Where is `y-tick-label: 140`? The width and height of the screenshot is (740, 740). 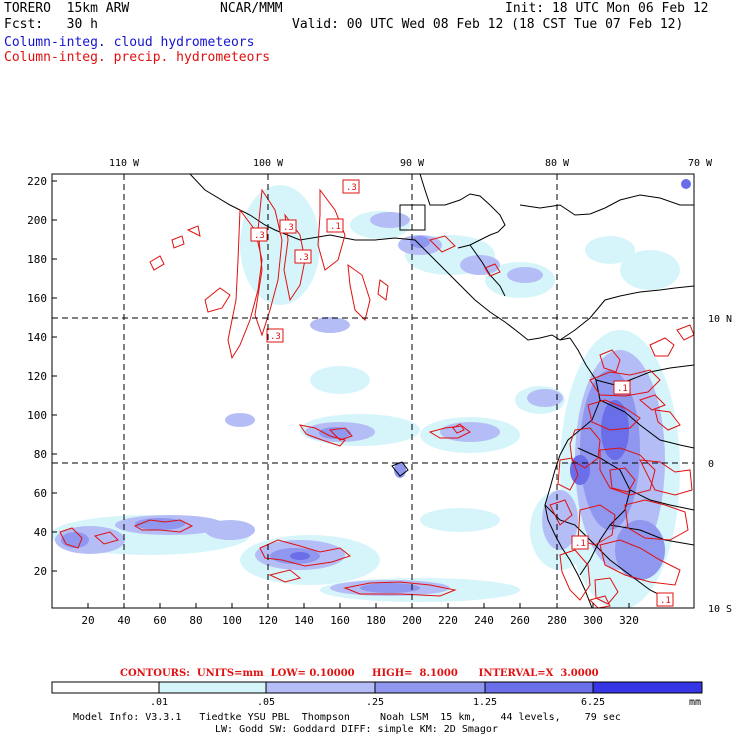
y-tick-label: 140 is located at coordinates (37, 337).